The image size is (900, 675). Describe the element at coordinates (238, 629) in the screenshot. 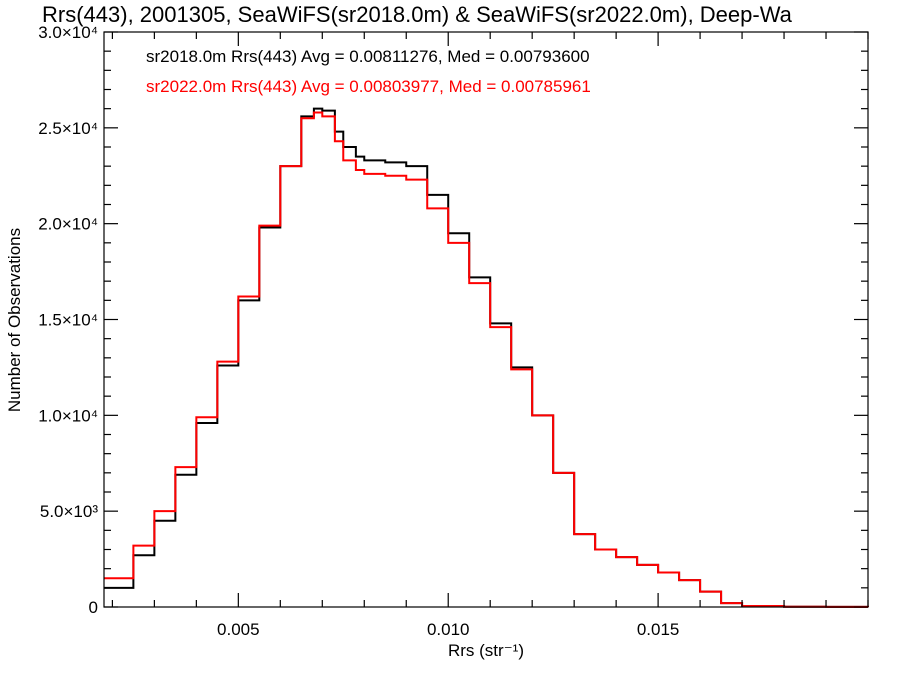

I see `x-tick-label: 0.005` at that location.